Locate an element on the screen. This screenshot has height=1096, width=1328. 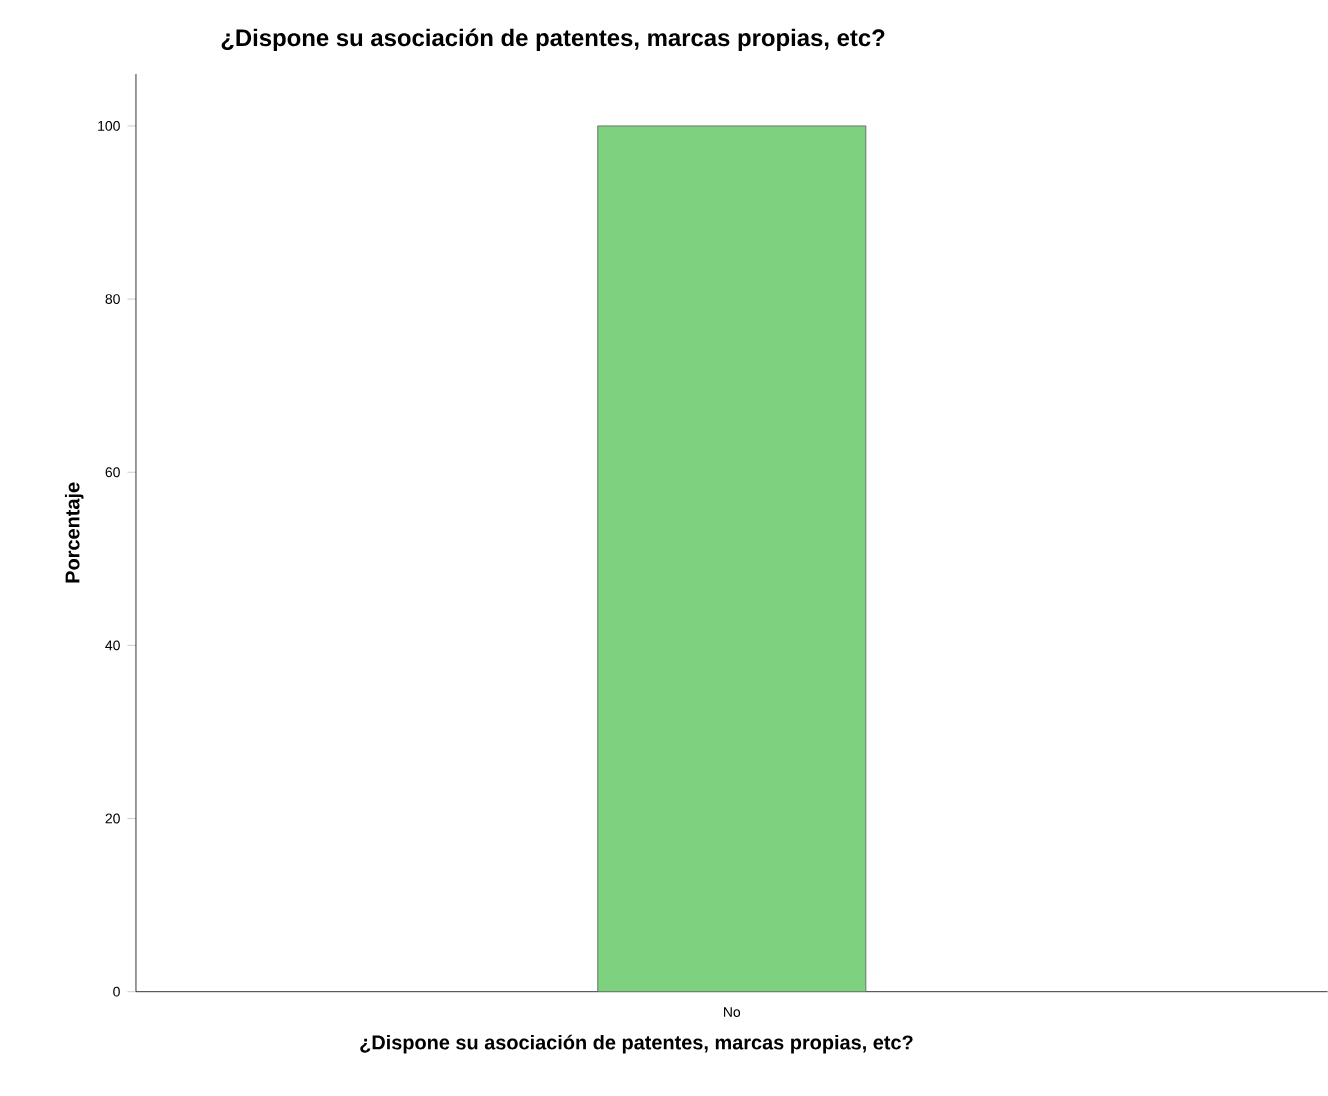
chart-title: ¿Dispone su asociación de patentes, marcas propias, etc? is located at coordinates (553, 40).